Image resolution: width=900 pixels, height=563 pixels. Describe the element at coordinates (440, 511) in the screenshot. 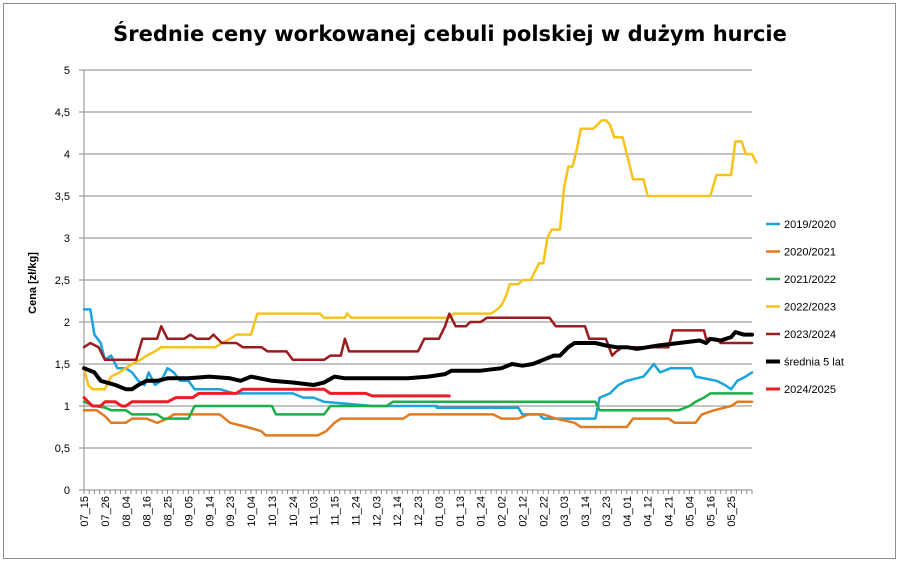

I see `x-tick-label: 01_03` at that location.